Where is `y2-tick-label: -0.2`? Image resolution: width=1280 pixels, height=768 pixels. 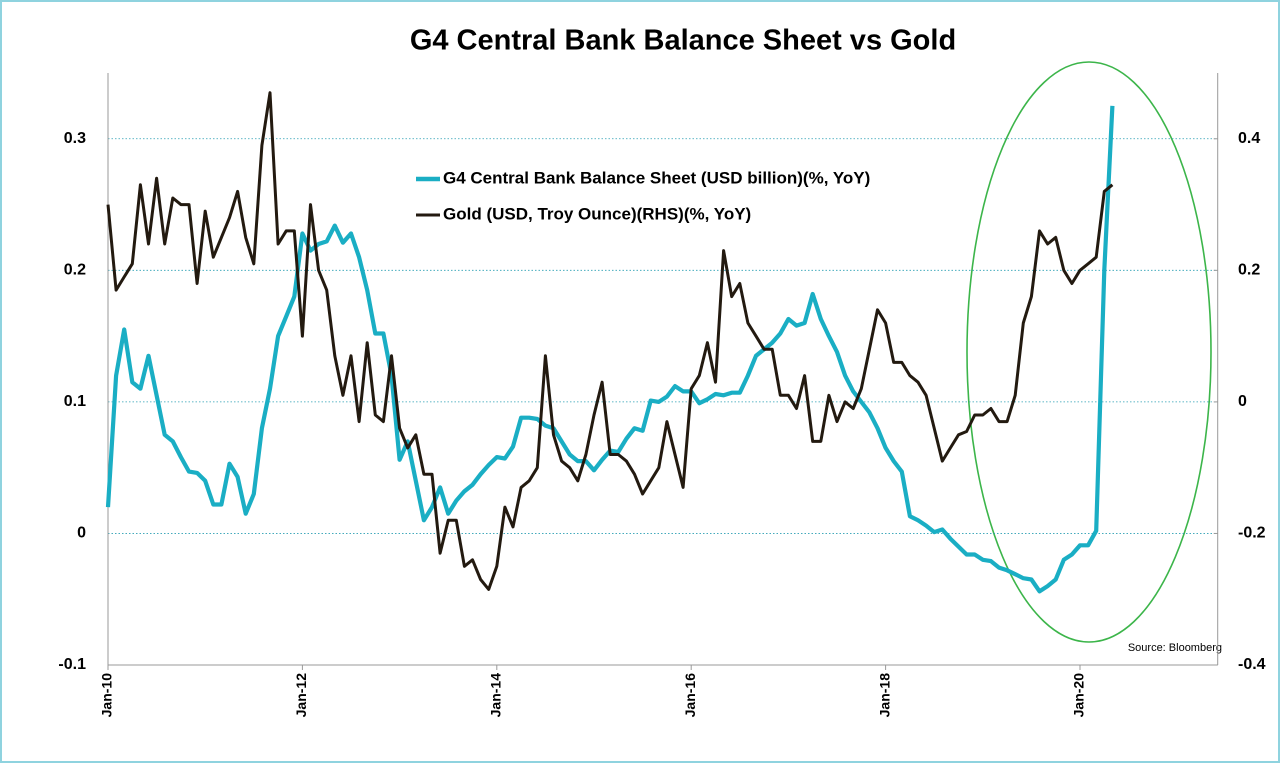 y2-tick-label: -0.2 is located at coordinates (1252, 533).